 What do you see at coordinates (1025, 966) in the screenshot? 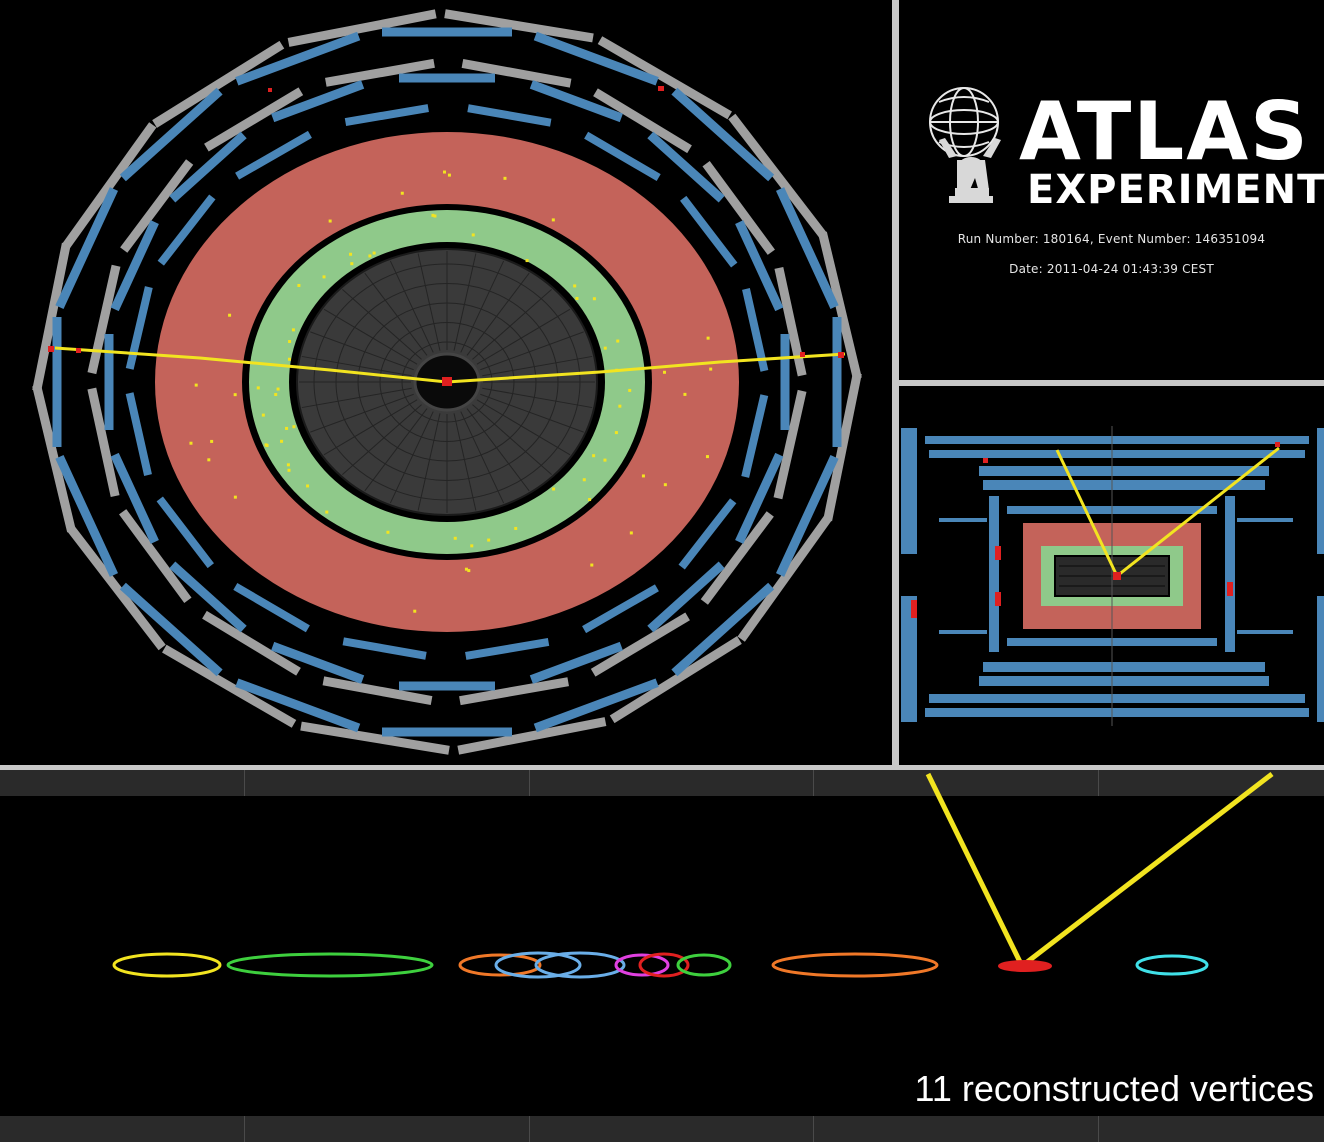
I see `primary-vertex-ellipse` at bounding box center [1025, 966].